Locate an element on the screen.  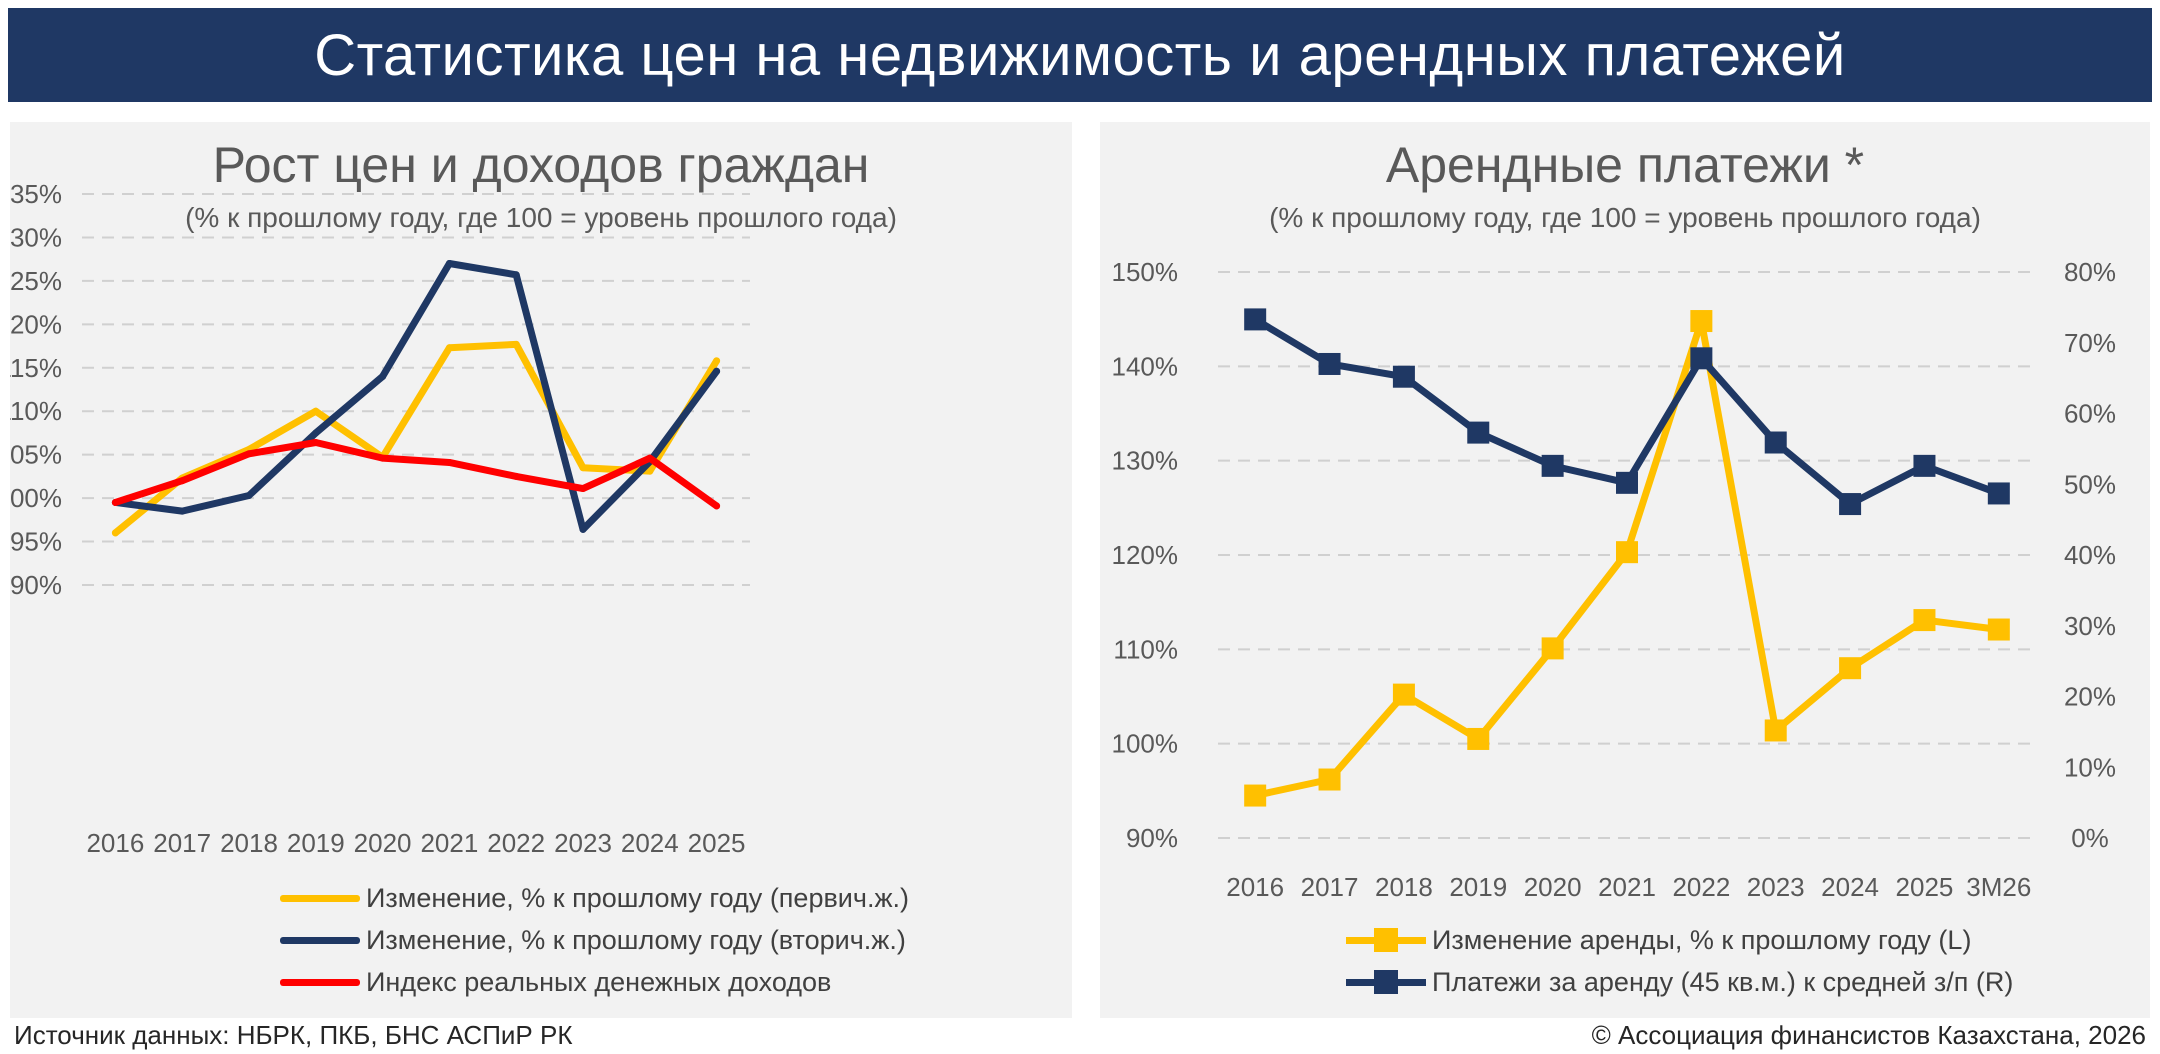
legend-swatch-navy-square is located at coordinates (1386, 982).